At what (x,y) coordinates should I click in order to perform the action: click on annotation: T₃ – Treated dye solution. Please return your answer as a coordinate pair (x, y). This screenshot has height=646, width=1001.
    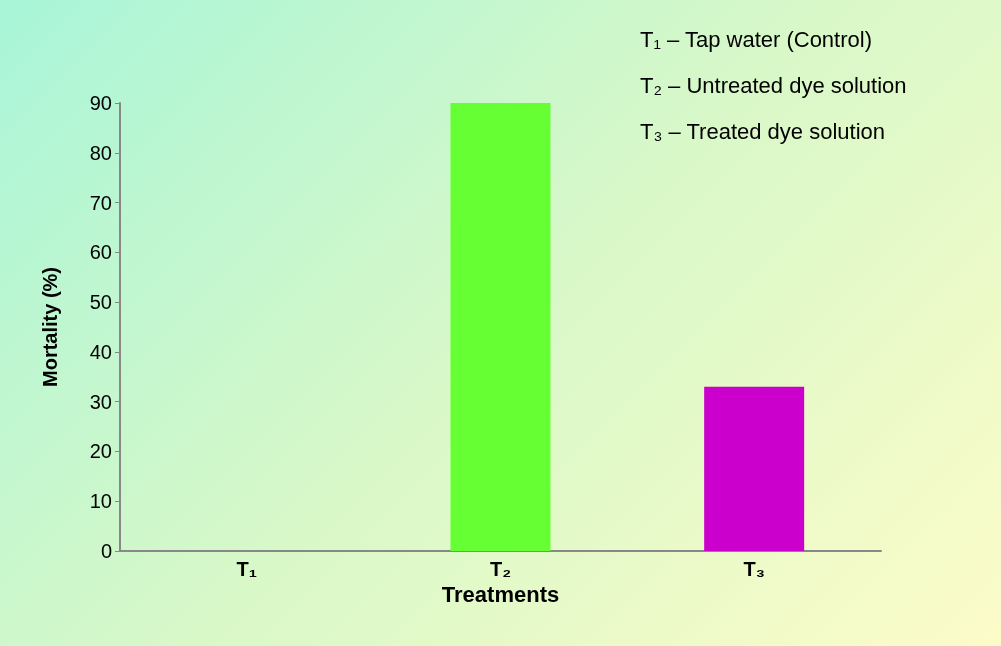
    Looking at the image, I should click on (762, 131).